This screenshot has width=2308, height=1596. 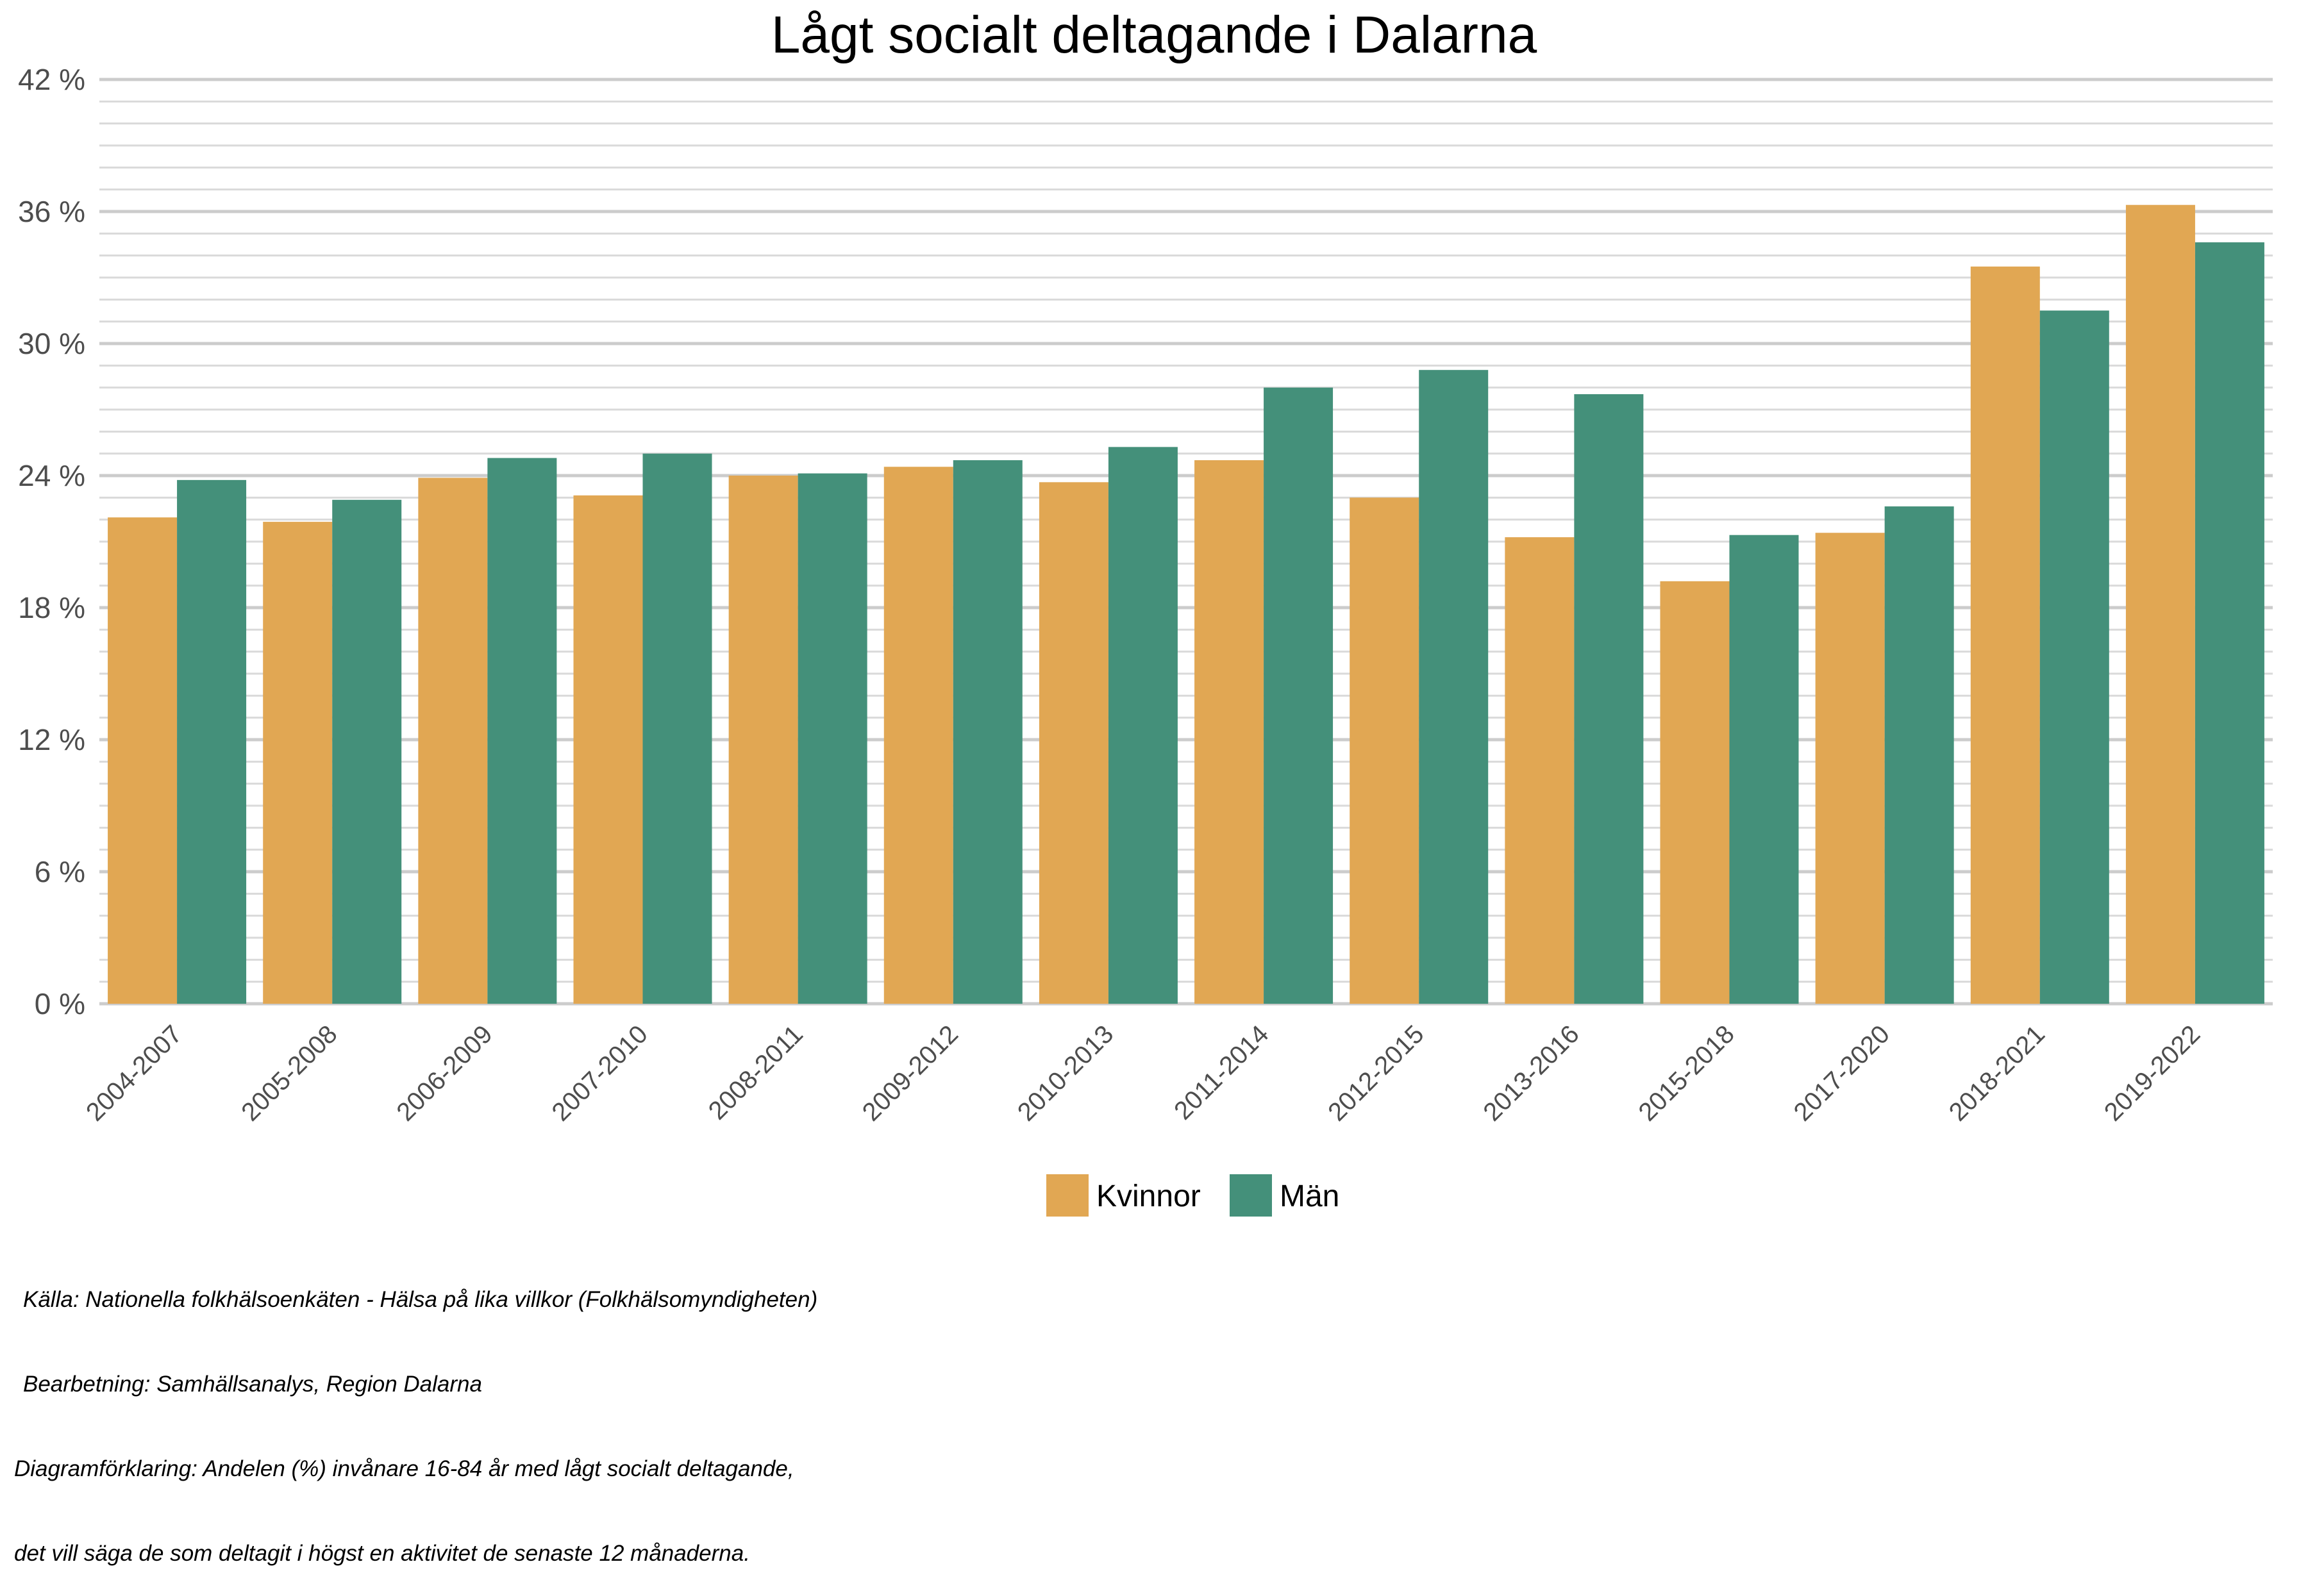 What do you see at coordinates (1067, 1195) in the screenshot?
I see `legend-swatch-kvinnor` at bounding box center [1067, 1195].